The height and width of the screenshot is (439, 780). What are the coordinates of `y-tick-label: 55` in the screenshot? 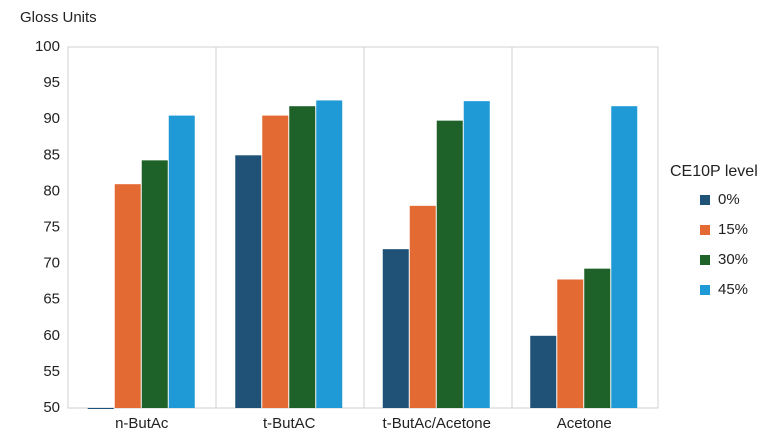 It's located at (51, 371).